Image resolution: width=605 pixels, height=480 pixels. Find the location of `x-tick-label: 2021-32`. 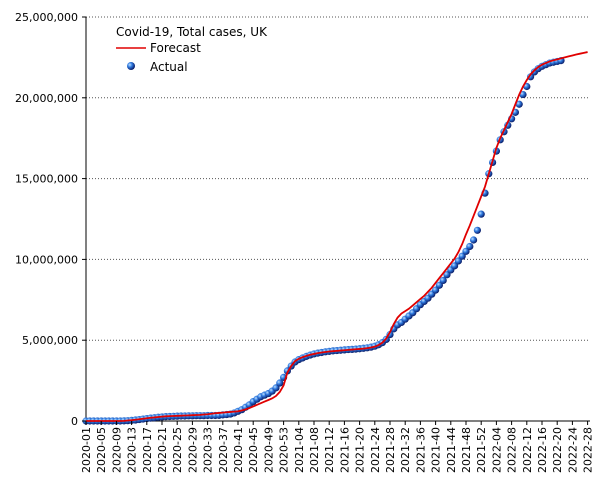

x-tick-label: 2021-32 is located at coordinates (405, 450).